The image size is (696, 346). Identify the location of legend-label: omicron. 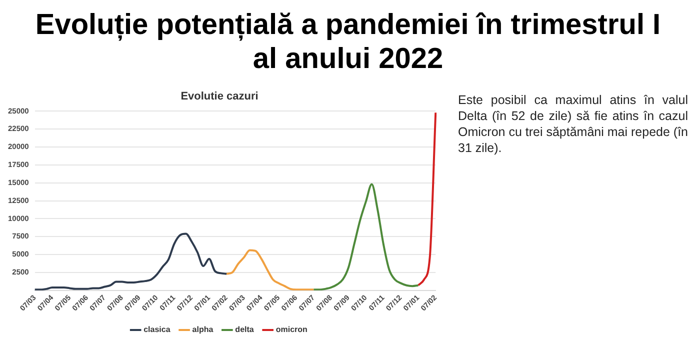
(292, 329).